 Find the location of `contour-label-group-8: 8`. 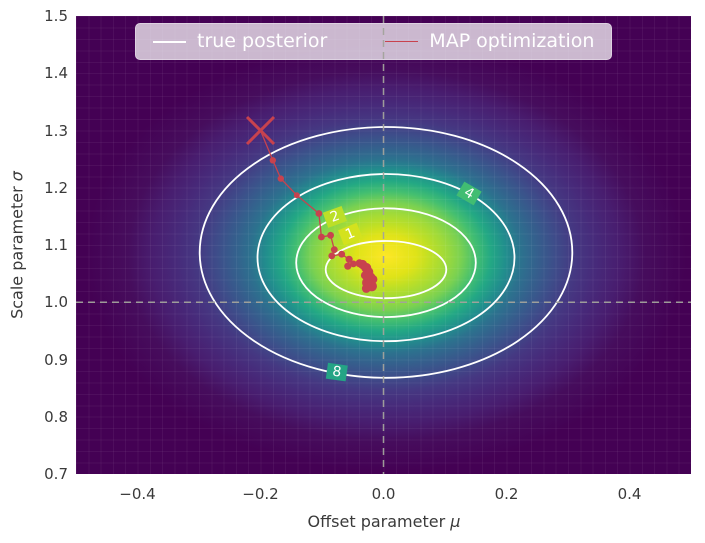

contour-label-group-8: 8 is located at coordinates (336, 372).